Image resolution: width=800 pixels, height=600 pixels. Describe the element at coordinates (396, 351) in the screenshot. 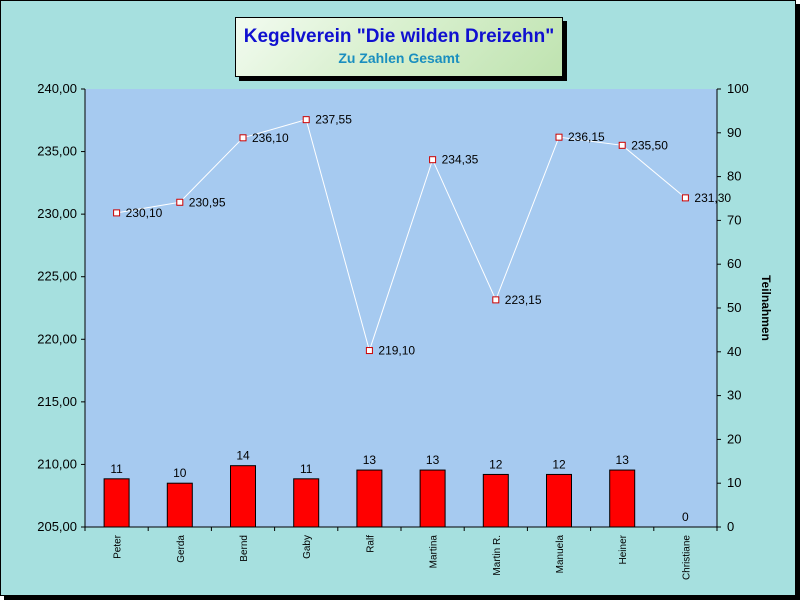

I see `line-value-label: 219,10` at that location.